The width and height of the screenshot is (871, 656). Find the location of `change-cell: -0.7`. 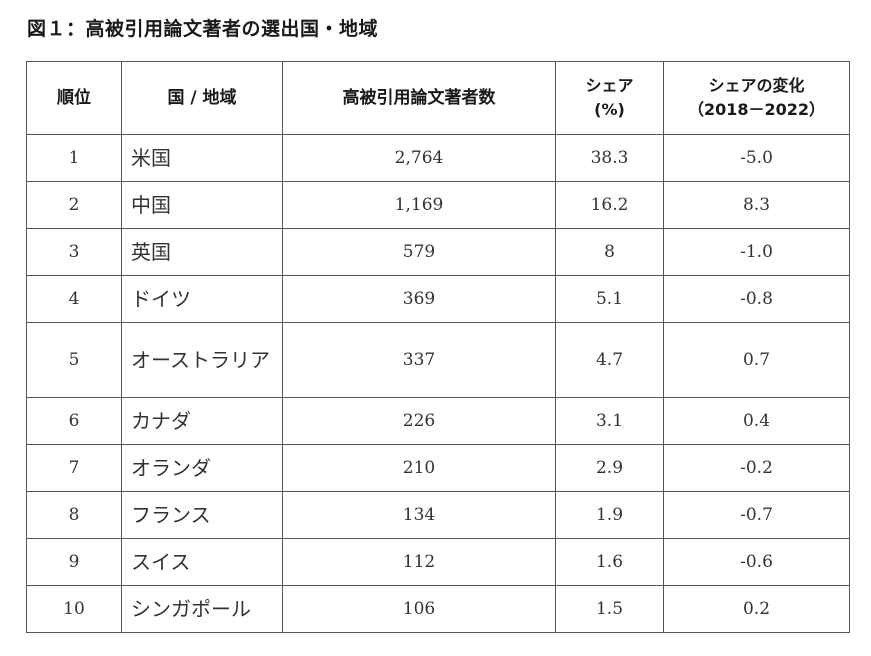

change-cell: -0.7 is located at coordinates (756, 515).